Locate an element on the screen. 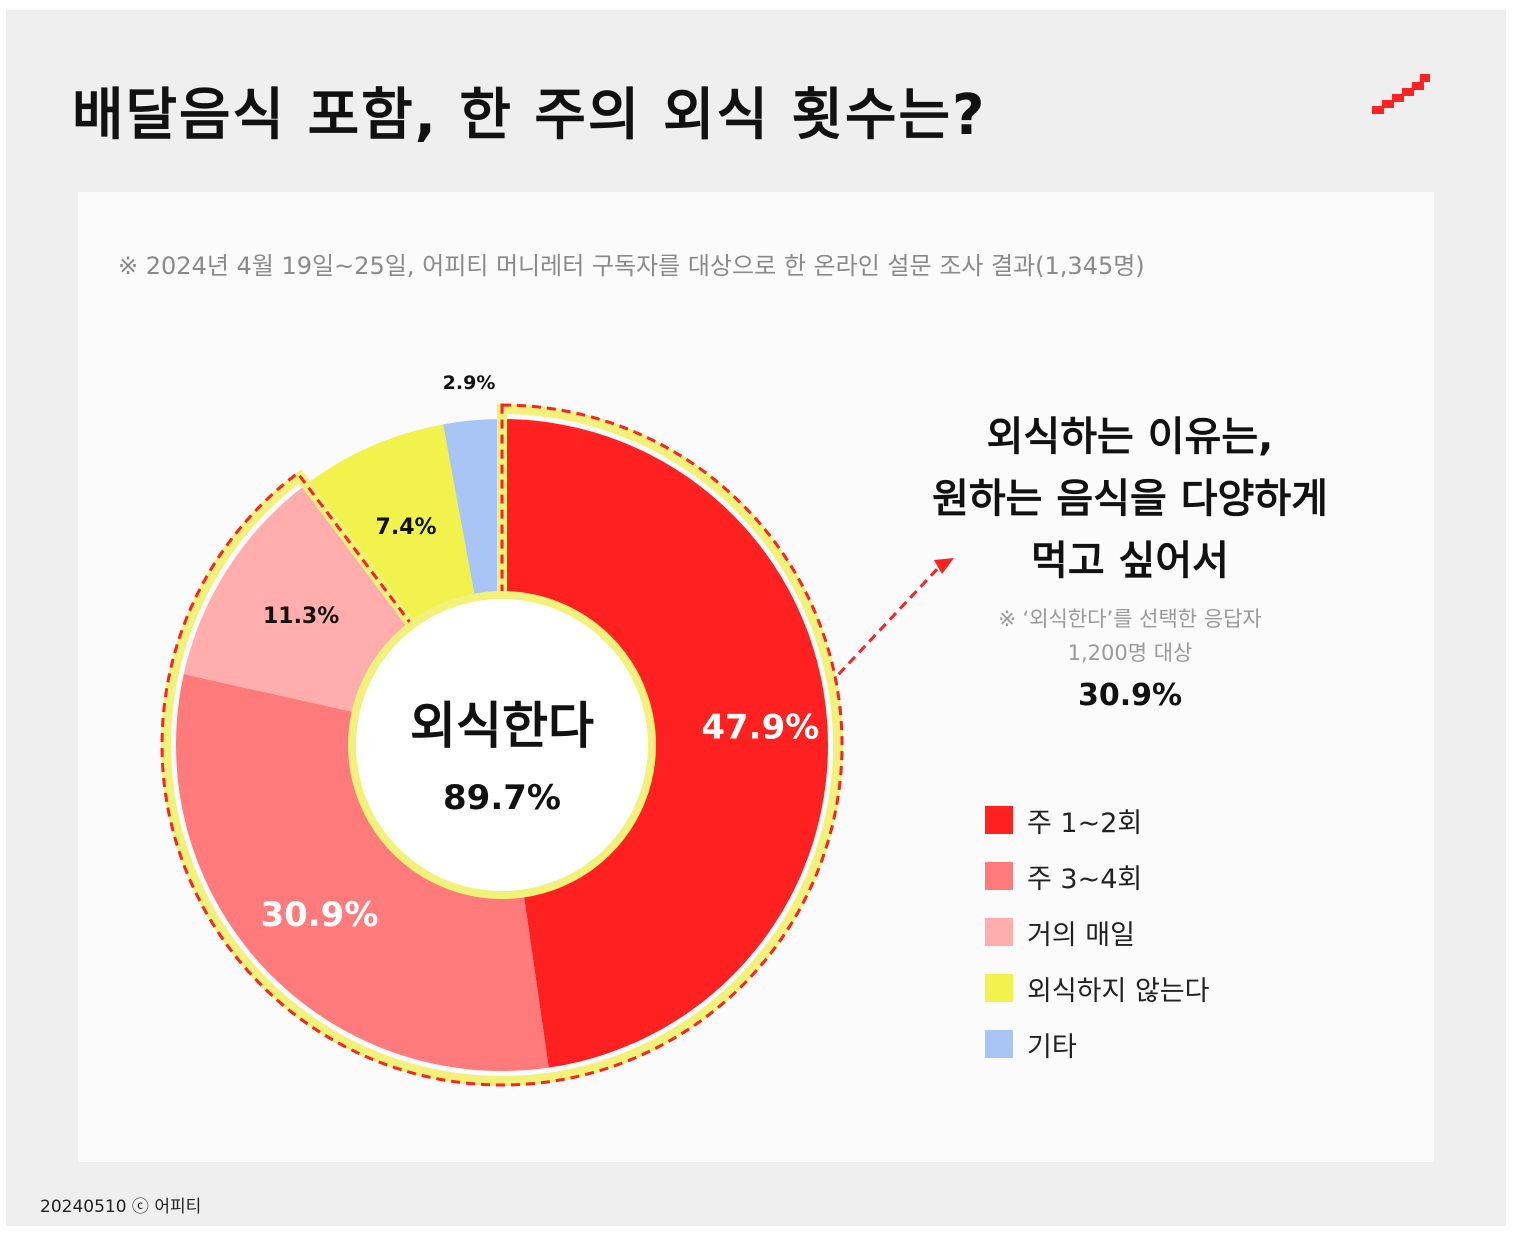  legend-label: 주 1~2회 is located at coordinates (1085, 823).